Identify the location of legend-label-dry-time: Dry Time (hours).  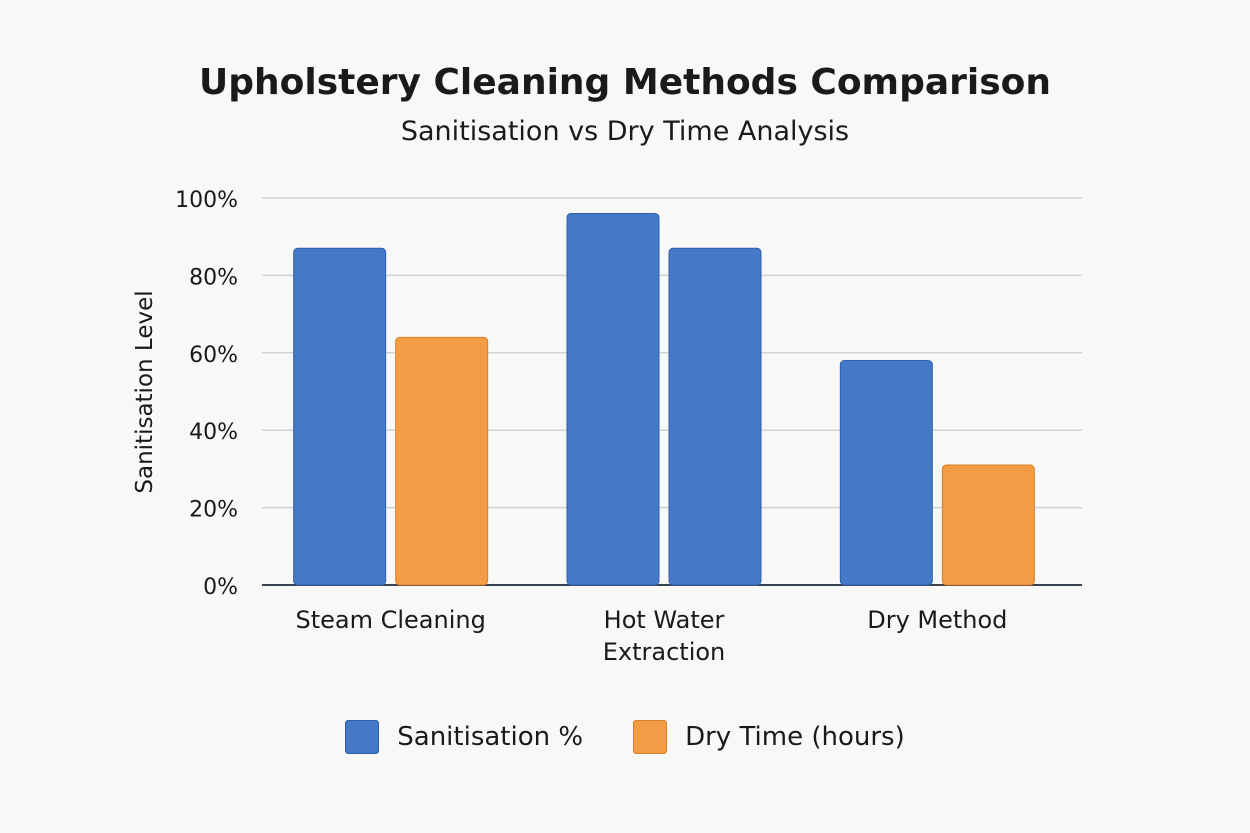
(795, 737).